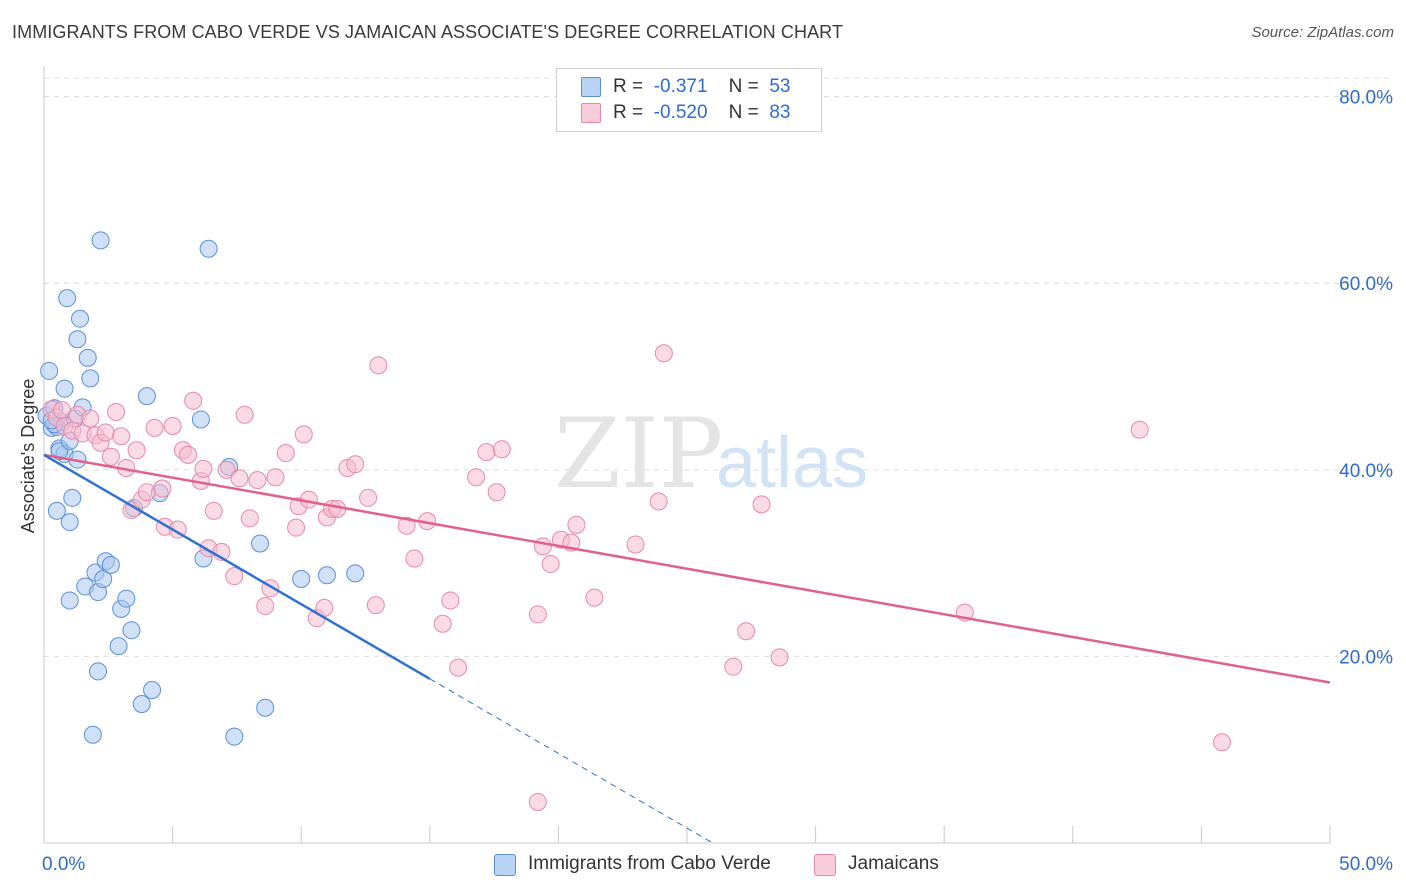 This screenshot has height=892, width=1406. What do you see at coordinates (591, 113) in the screenshot?
I see `legend-swatch-pink` at bounding box center [591, 113].